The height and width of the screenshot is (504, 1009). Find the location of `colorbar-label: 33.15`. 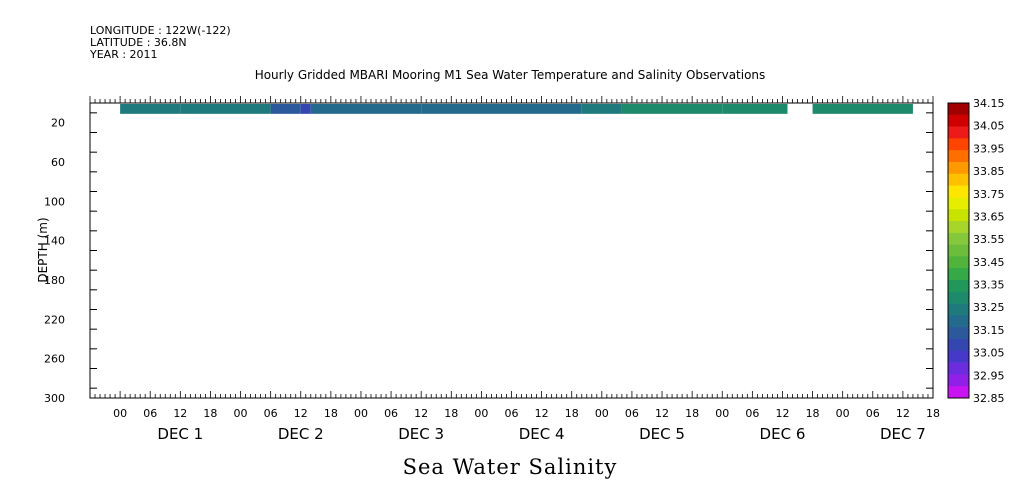

colorbar-label: 33.15 is located at coordinates (989, 330).